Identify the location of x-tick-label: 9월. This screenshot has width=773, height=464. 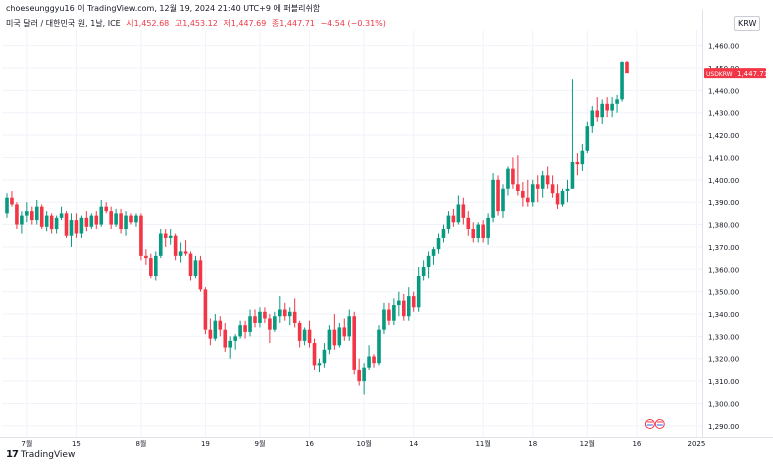
(260, 443).